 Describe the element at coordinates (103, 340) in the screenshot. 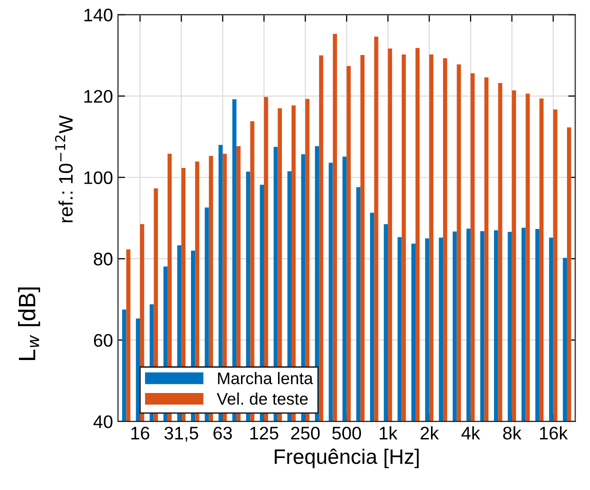

I see `y-tick-label: 60` at that location.